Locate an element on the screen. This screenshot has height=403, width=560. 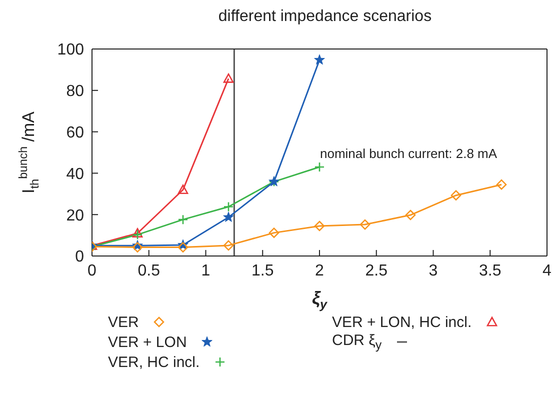
x-tick-label: 2 is located at coordinates (319, 271).